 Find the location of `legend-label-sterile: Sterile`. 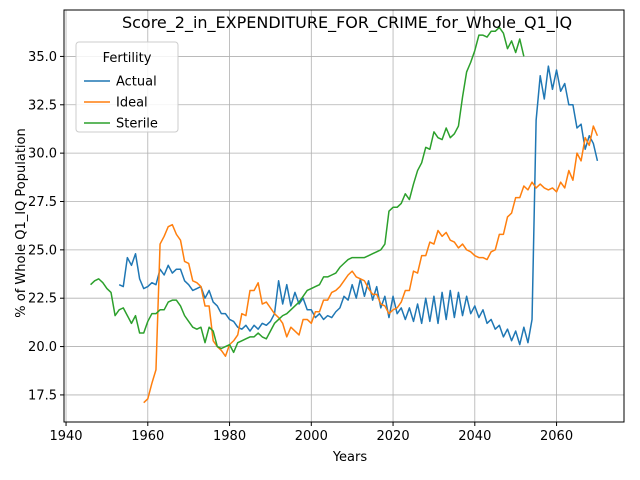

legend-label-sterile: Sterile is located at coordinates (137, 124).